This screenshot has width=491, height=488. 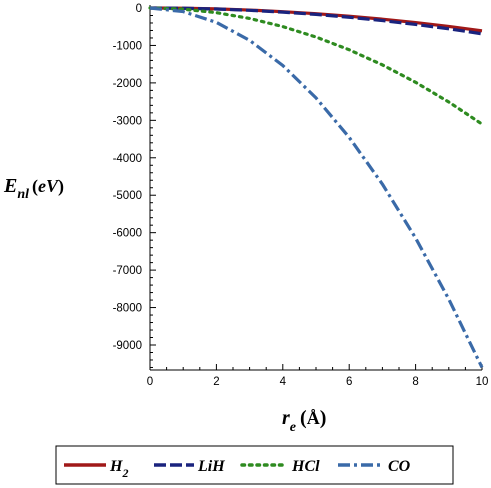 I want to click on y-tick-label: -3000, so click(x=127, y=121).